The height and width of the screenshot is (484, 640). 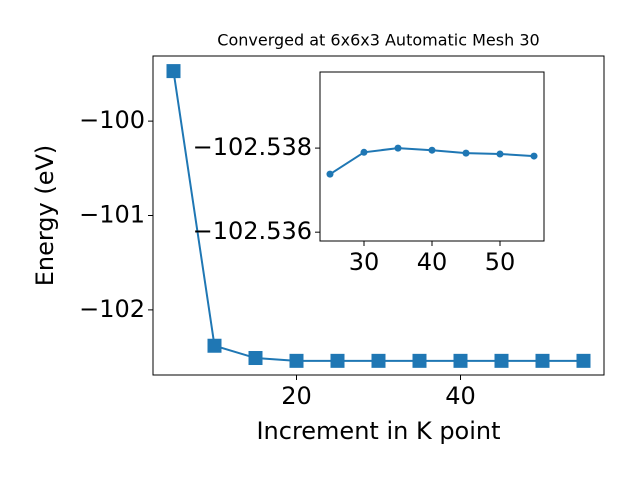 What do you see at coordinates (112, 120) in the screenshot?
I see `y-tick-label: −100` at bounding box center [112, 120].